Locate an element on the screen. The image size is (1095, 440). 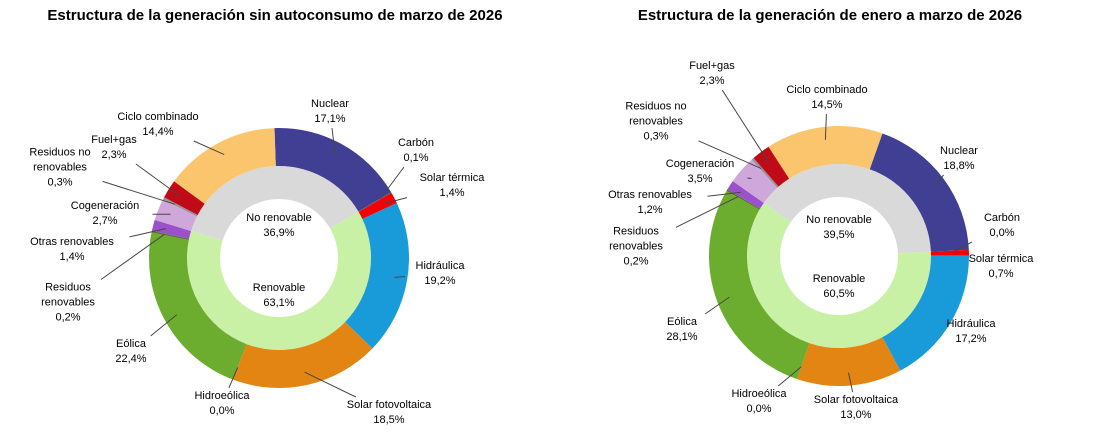
left-inner-label-no-renovable: No renovable 36,9% is located at coordinates (279, 226).